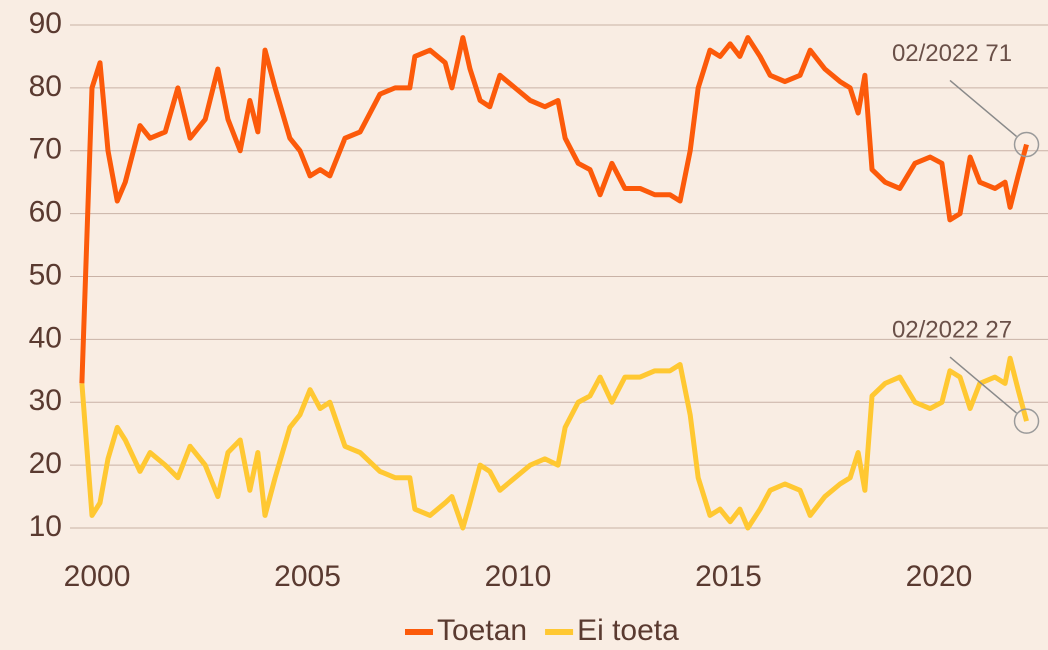 This screenshot has height=650, width=1048. I want to click on y-tick-label: 30, so click(45, 400).